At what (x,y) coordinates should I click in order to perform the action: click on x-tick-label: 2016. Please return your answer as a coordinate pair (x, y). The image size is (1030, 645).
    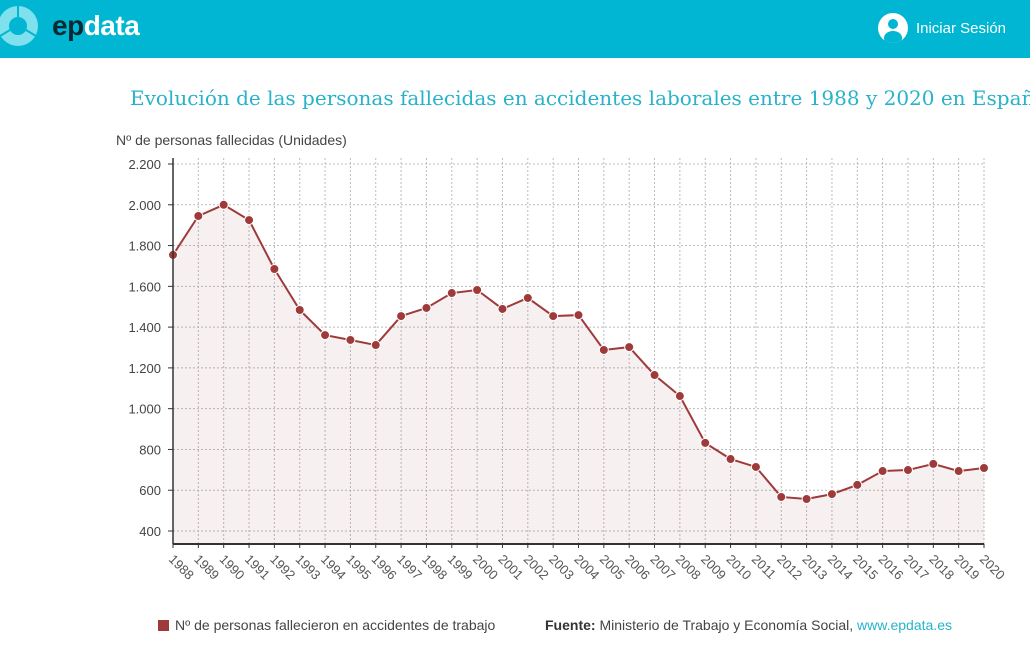
    Looking at the image, I should click on (891, 567).